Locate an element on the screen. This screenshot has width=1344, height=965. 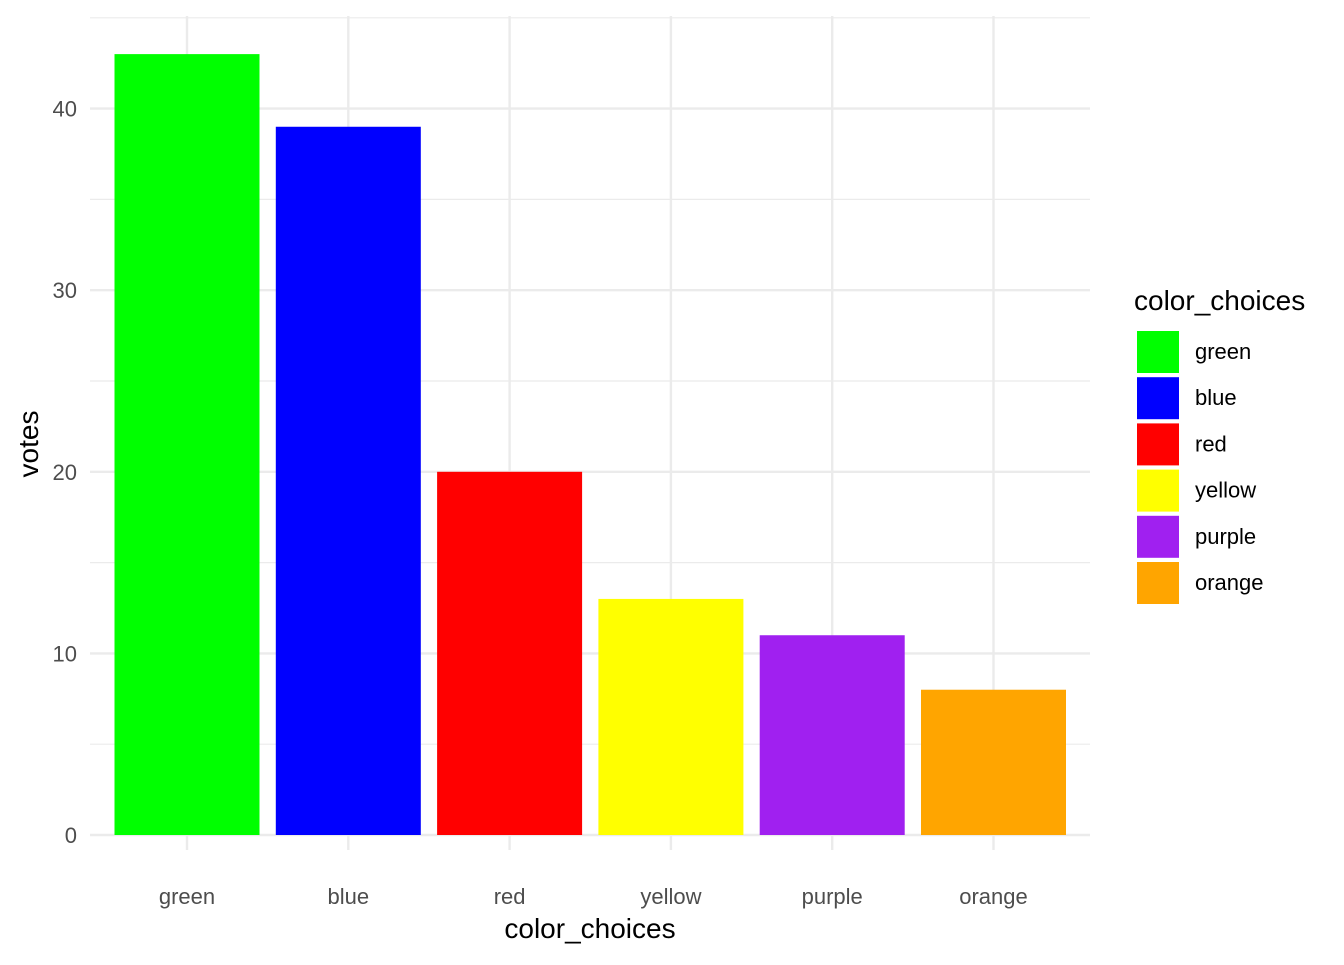
y-tick-label: 10 is located at coordinates (65, 653).